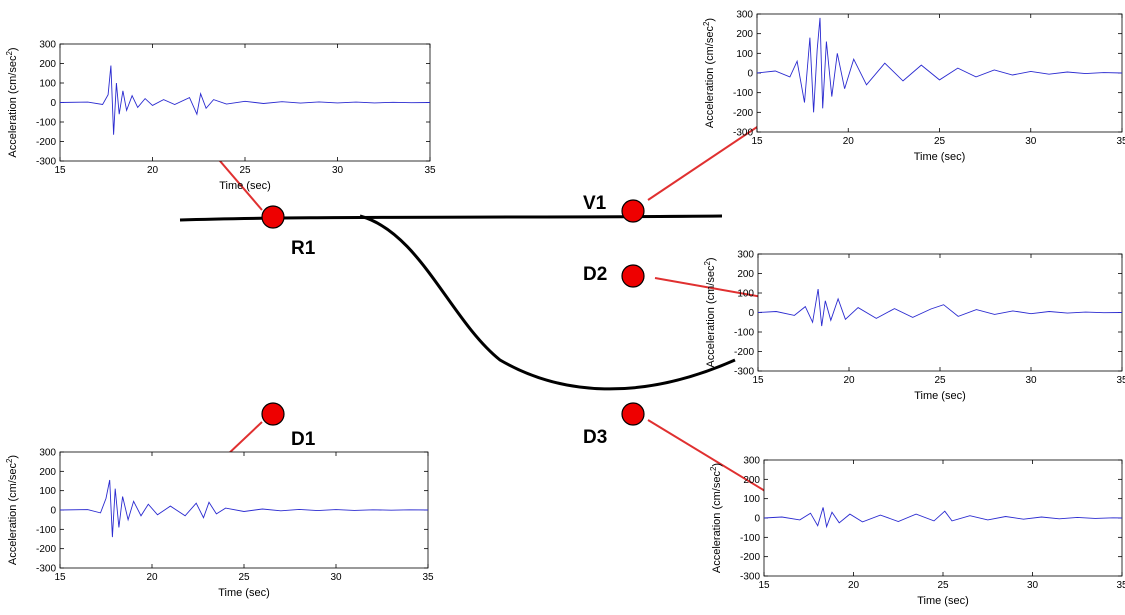 This screenshot has height=615, width=1125. I want to click on station-label-d1: D1, so click(303, 439).